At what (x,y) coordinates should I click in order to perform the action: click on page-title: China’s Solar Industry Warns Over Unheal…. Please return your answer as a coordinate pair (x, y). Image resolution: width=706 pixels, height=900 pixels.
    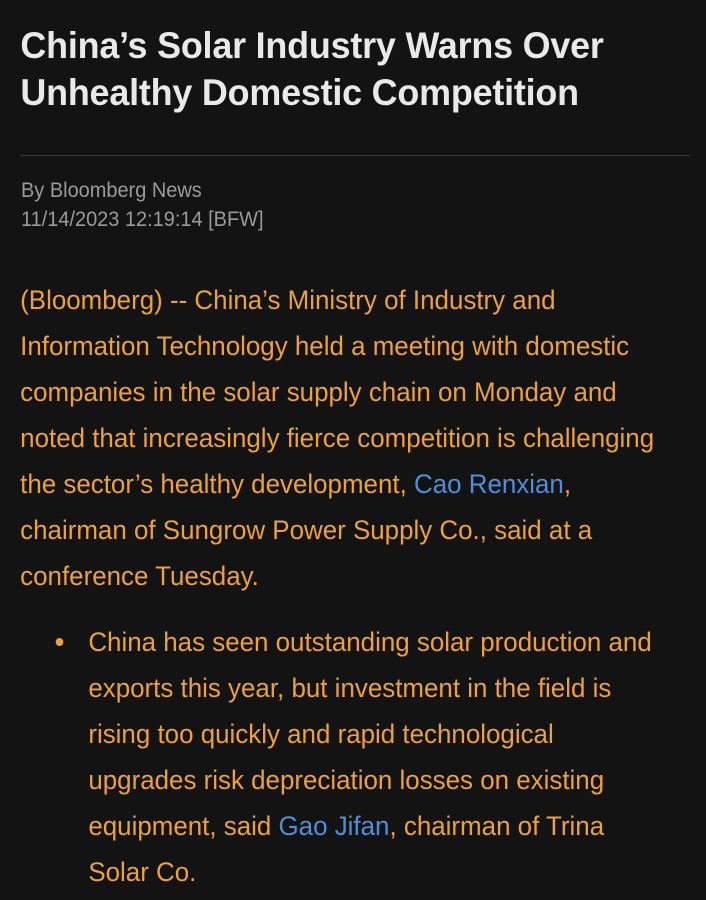
    Looking at the image, I should click on (312, 69).